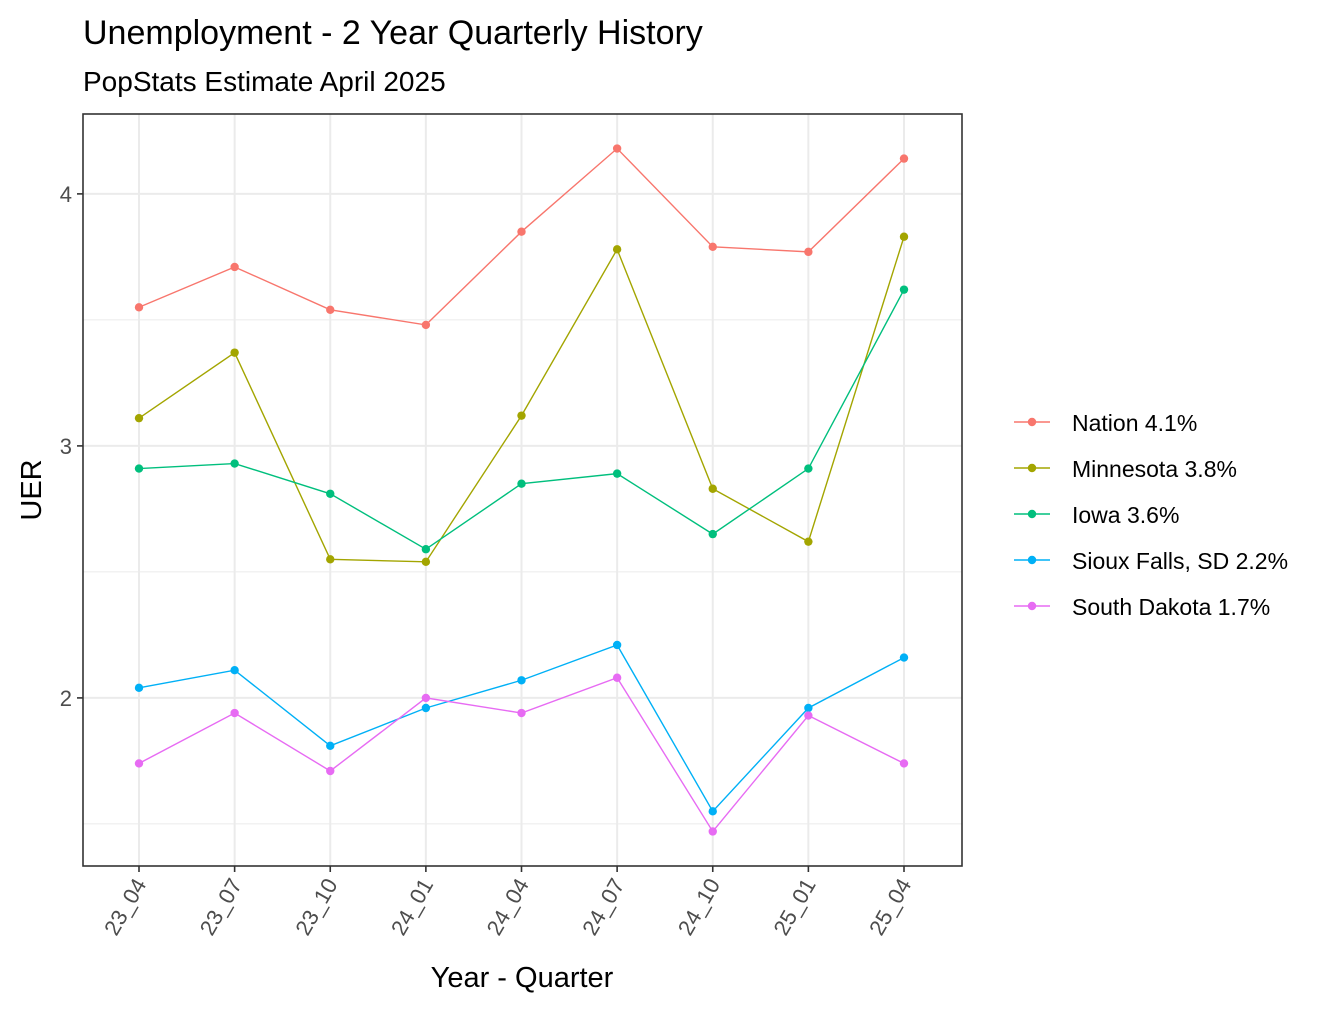 The image size is (1344, 1013). What do you see at coordinates (221, 906) in the screenshot?
I see `x-tick-label: 23_07` at bounding box center [221, 906].